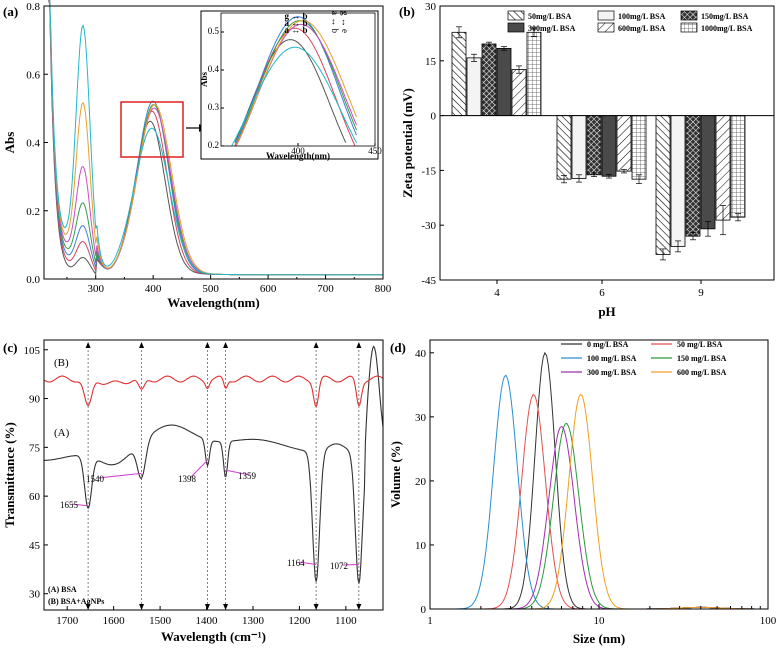  What do you see at coordinates (602, 293) in the screenshot?
I see `x-tick-label: 6` at bounding box center [602, 293].